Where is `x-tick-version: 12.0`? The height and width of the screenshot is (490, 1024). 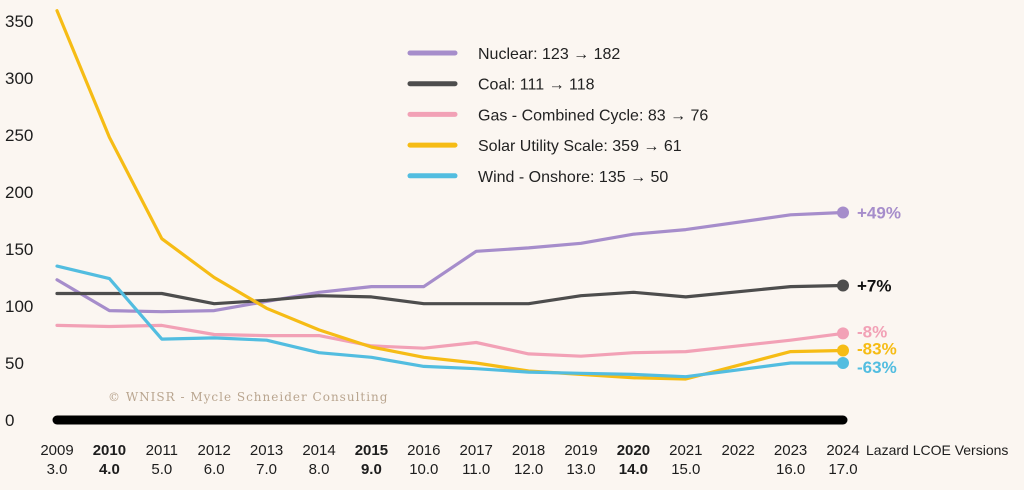
x-tick-version: 12.0 is located at coordinates (528, 469).